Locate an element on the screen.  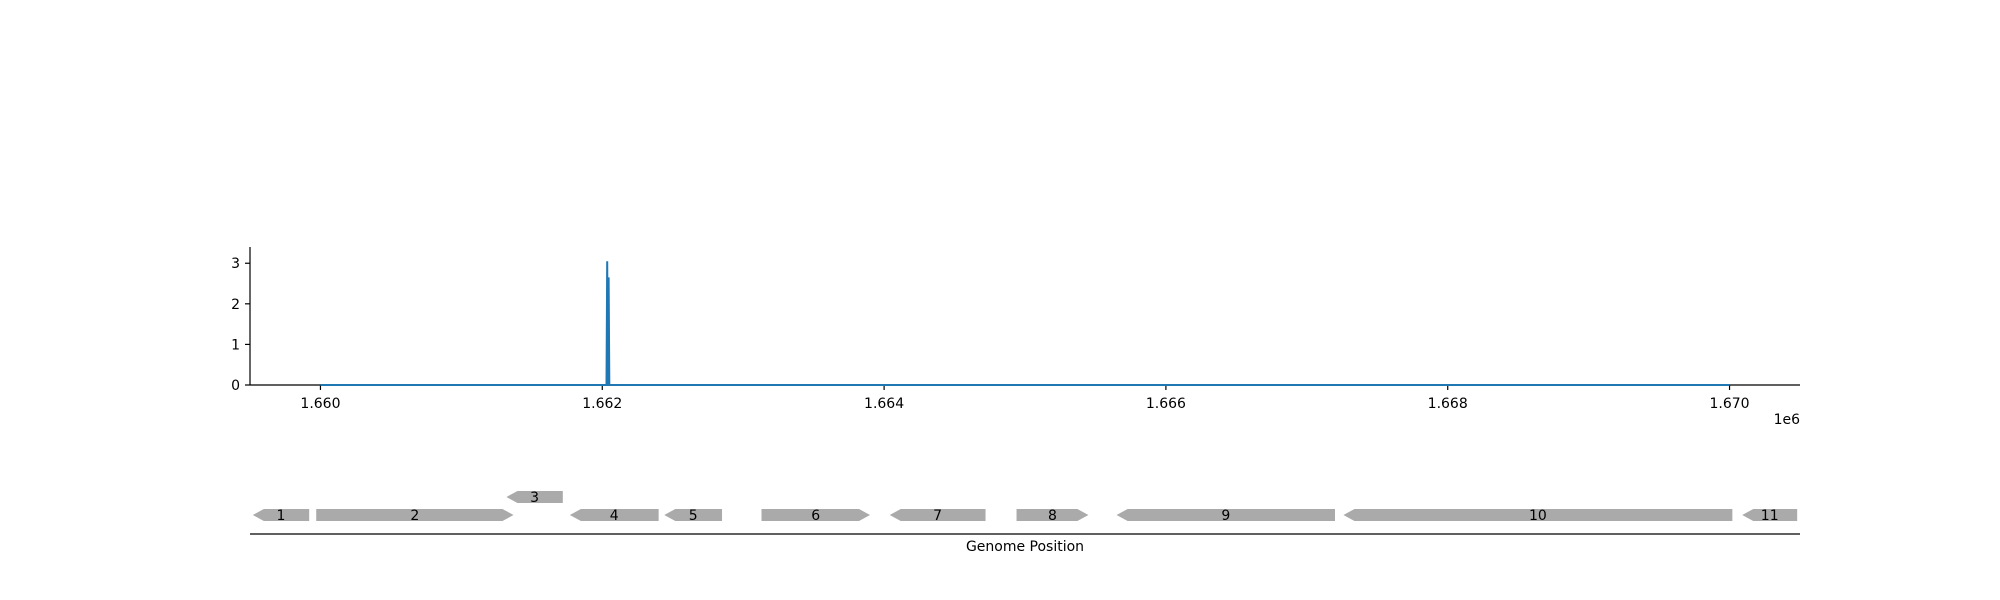
y-tick-label: 1 is located at coordinates (235, 345).